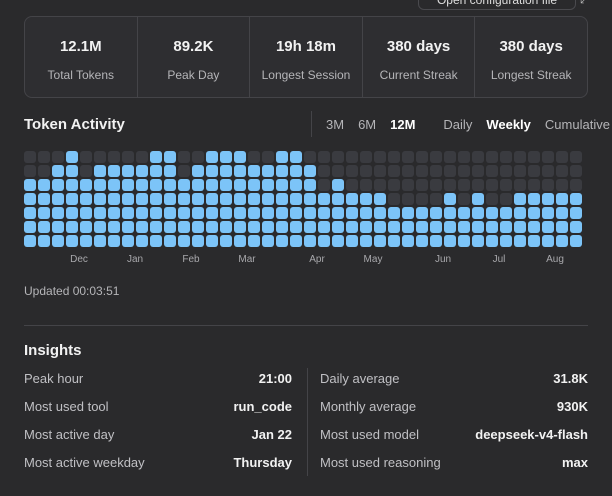 This screenshot has height=496, width=612. I want to click on insight-key: Most active day, so click(69, 434).